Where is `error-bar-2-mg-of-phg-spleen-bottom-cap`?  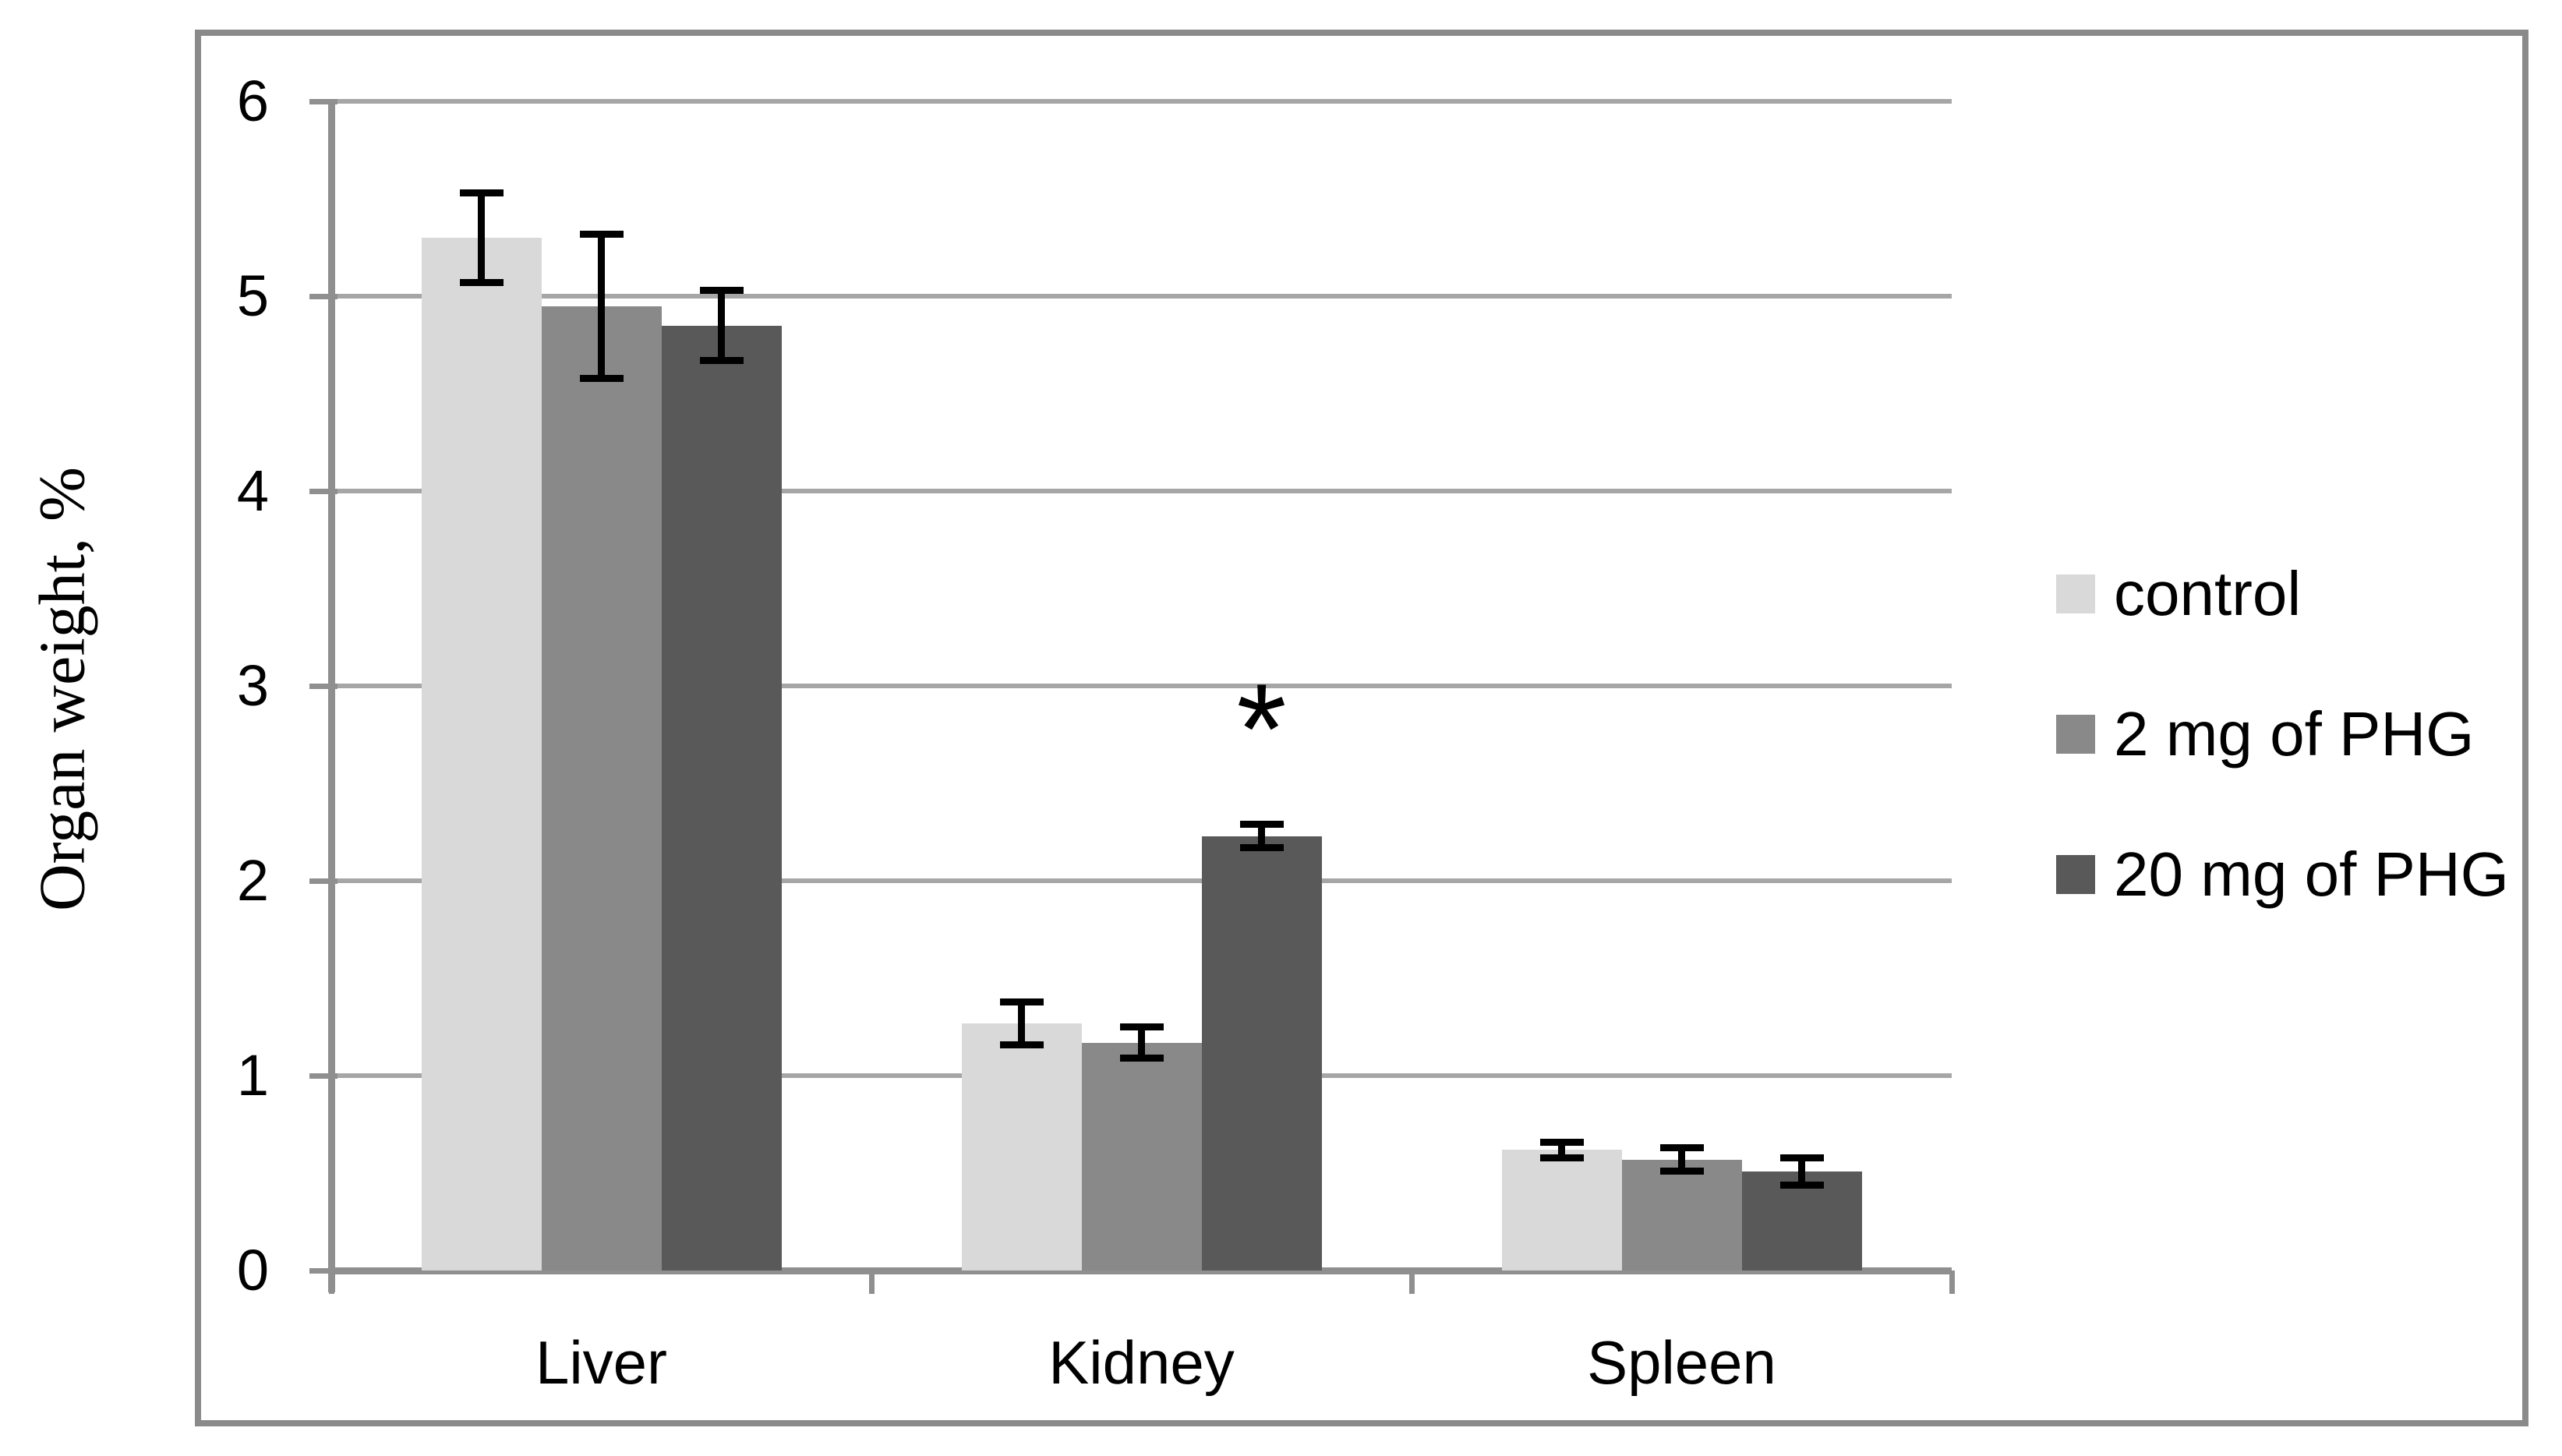 error-bar-2-mg-of-phg-spleen-bottom-cap is located at coordinates (1682, 1171).